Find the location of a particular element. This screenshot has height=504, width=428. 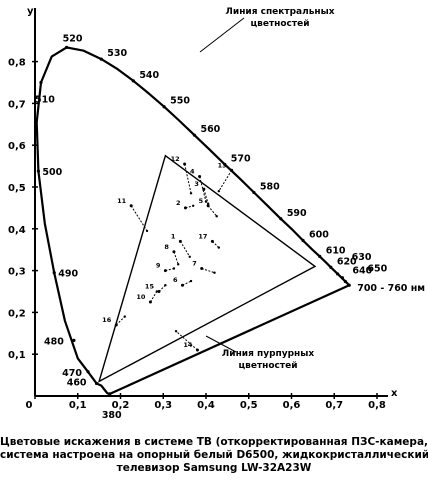

x-tick-label: 0 is located at coordinates (29, 405).